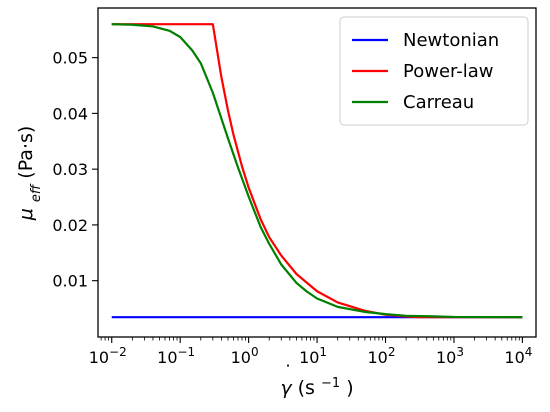  I want to click on legend-box, so click(434, 71).